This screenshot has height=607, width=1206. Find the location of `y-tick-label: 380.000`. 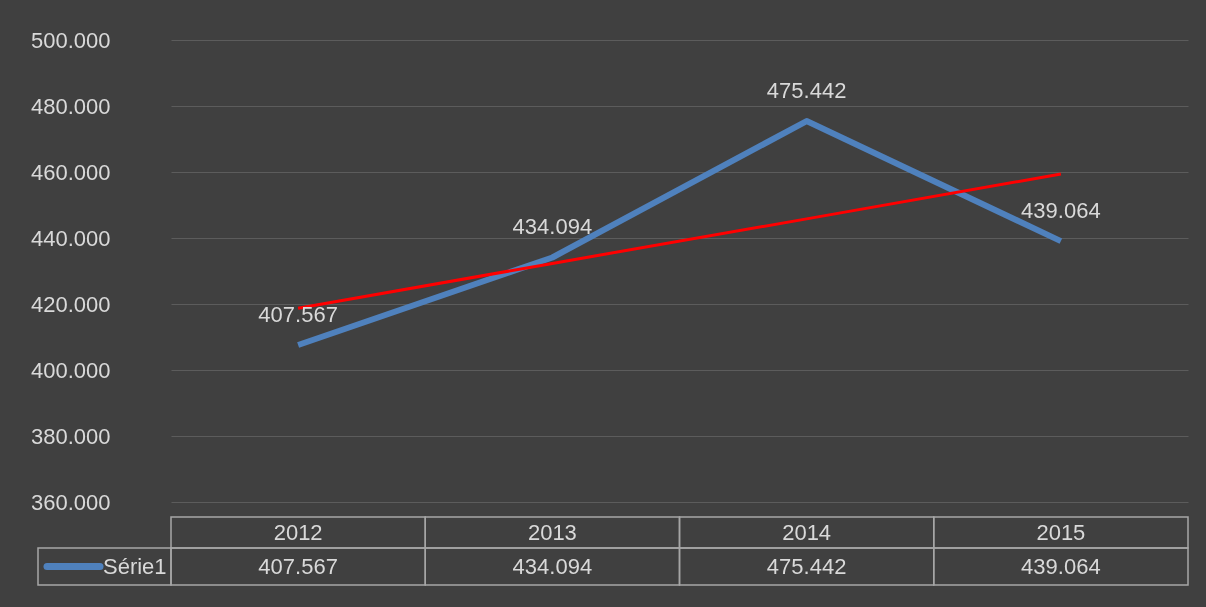

y-tick-label: 380.000 is located at coordinates (70, 436).